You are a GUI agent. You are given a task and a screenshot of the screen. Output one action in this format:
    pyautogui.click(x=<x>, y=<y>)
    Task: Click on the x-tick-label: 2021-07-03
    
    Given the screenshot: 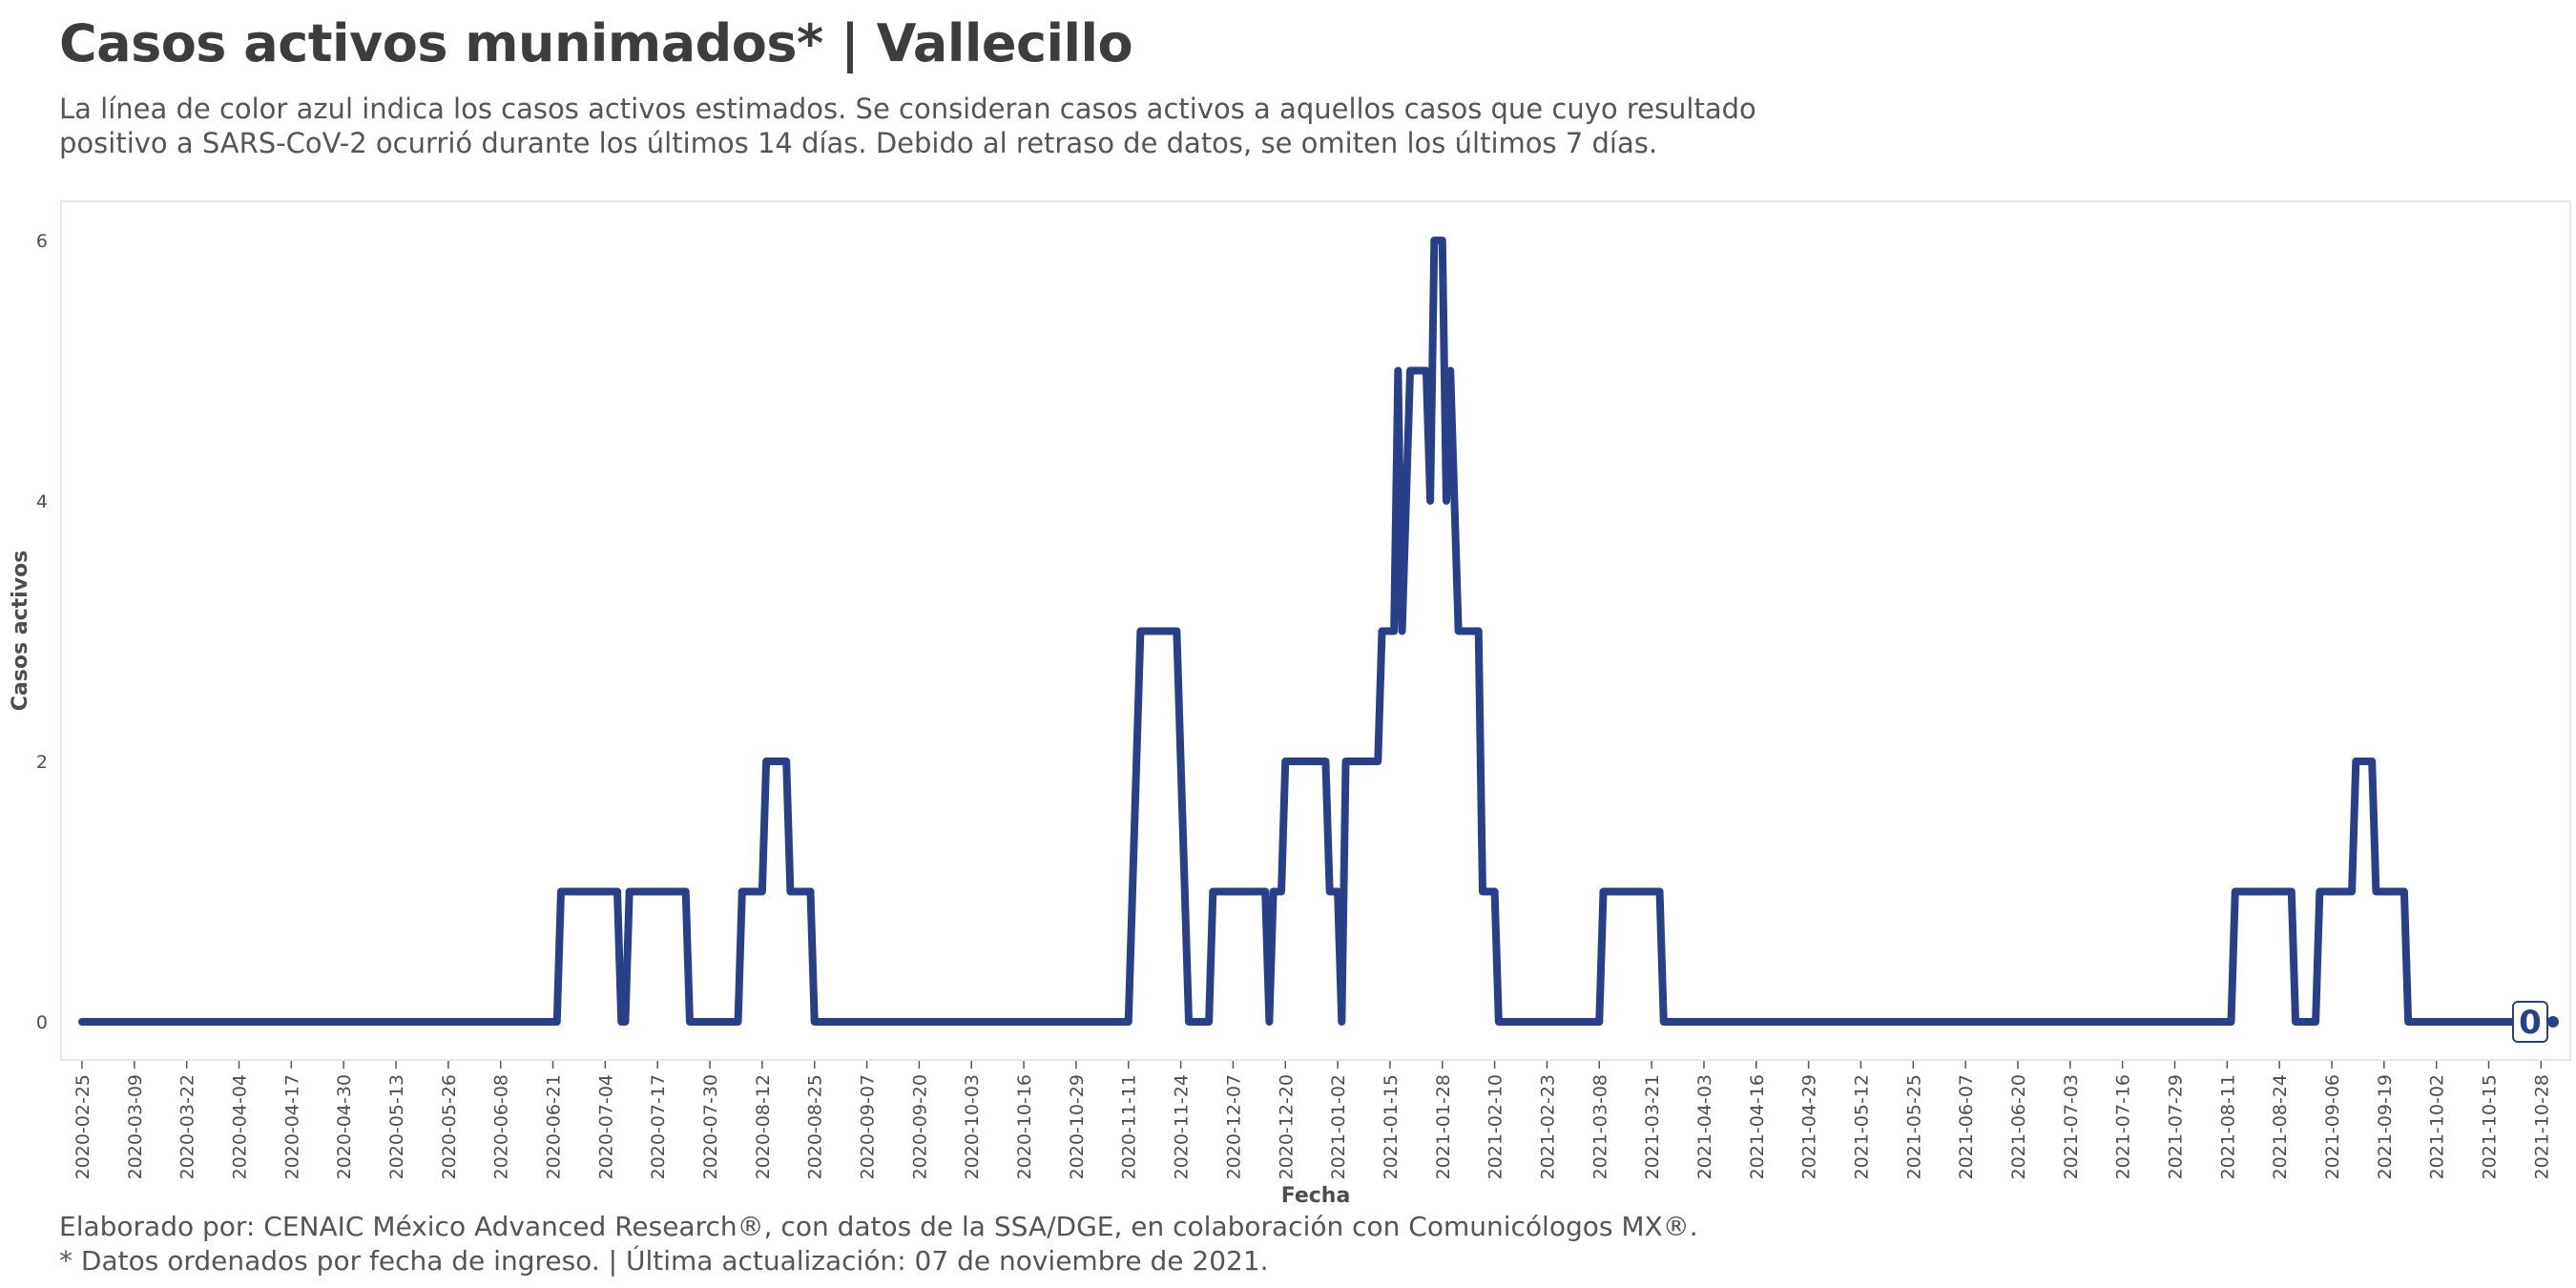 What is the action you would take?
    pyautogui.click(x=2071, y=1126)
    